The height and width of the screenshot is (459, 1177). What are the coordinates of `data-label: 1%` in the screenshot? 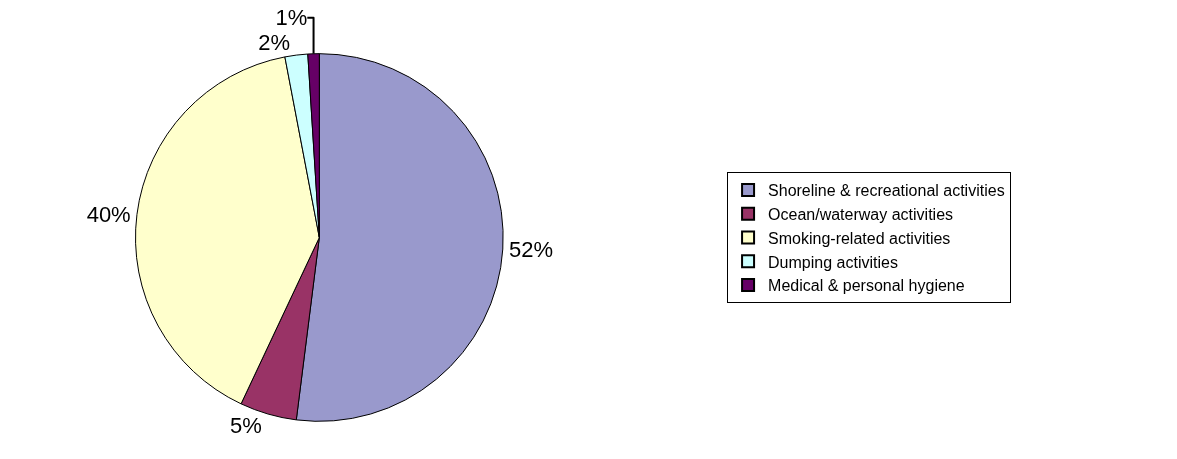 It's located at (291, 18).